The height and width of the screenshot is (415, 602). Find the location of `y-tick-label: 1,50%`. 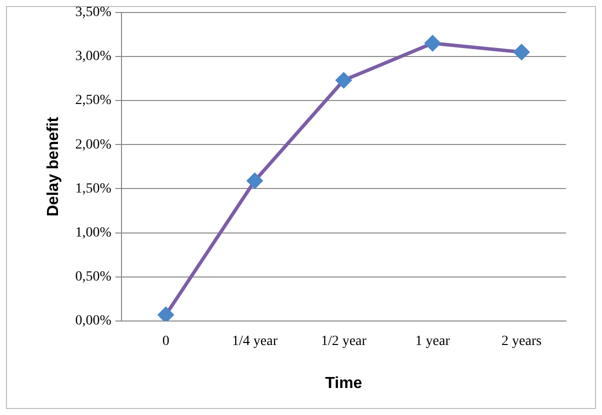

y-tick-label: 1,50% is located at coordinates (93, 188).